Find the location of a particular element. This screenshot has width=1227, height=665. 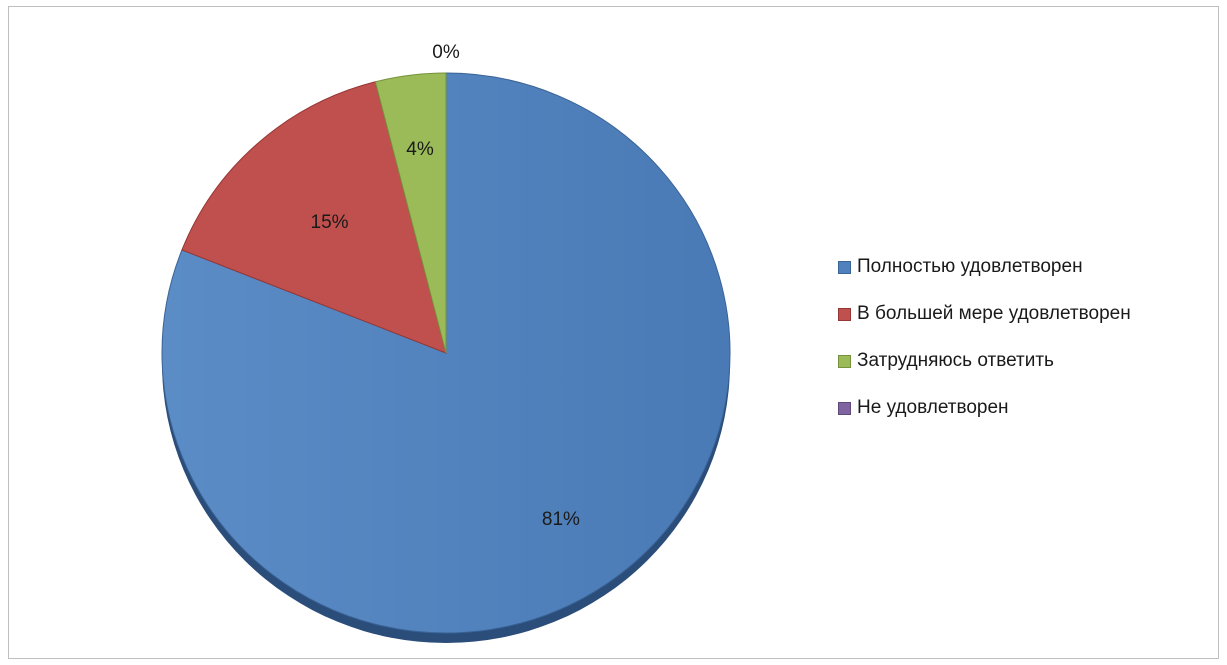

data-label-4: 0% is located at coordinates (446, 52).